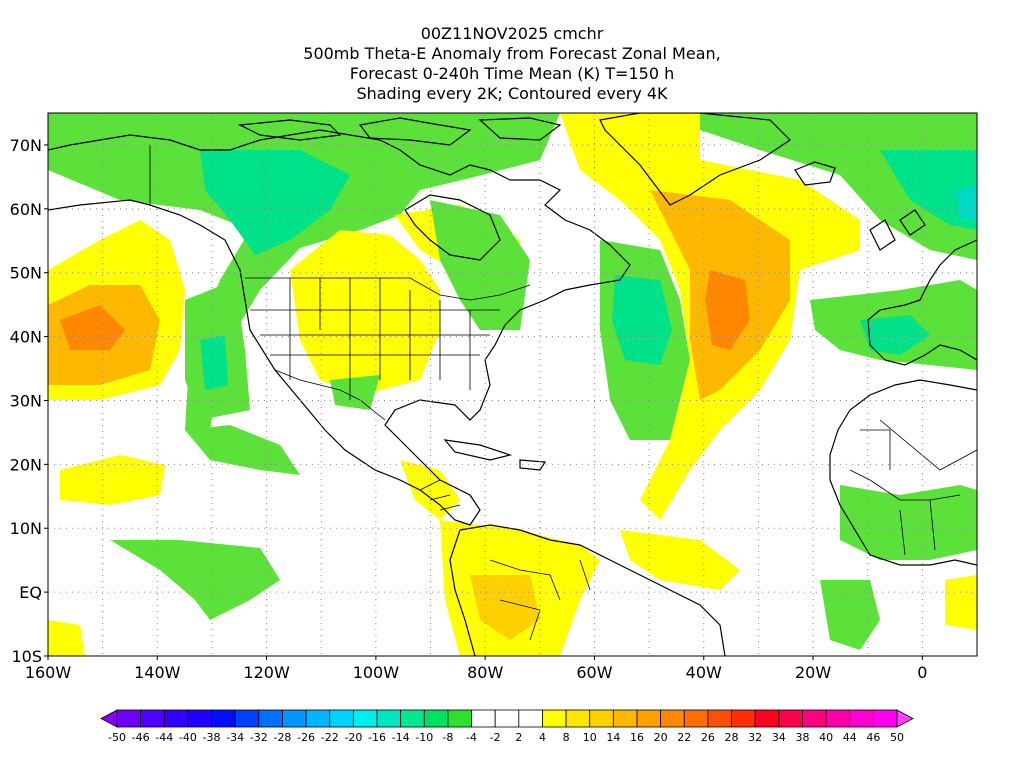  Describe the element at coordinates (330, 737) in the screenshot. I see `colorbar-label: -22` at that location.